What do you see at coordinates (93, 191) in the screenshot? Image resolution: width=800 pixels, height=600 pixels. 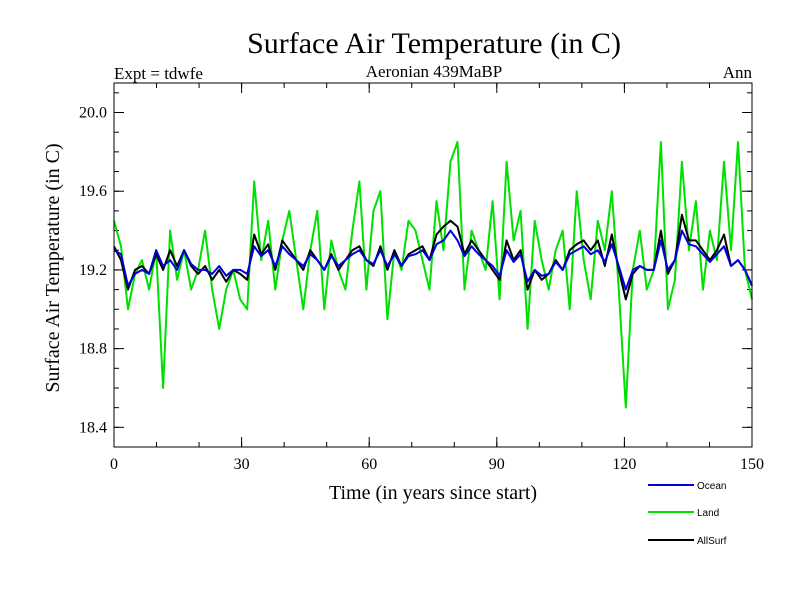 I see `y-tick-label: 19.6` at bounding box center [93, 191].